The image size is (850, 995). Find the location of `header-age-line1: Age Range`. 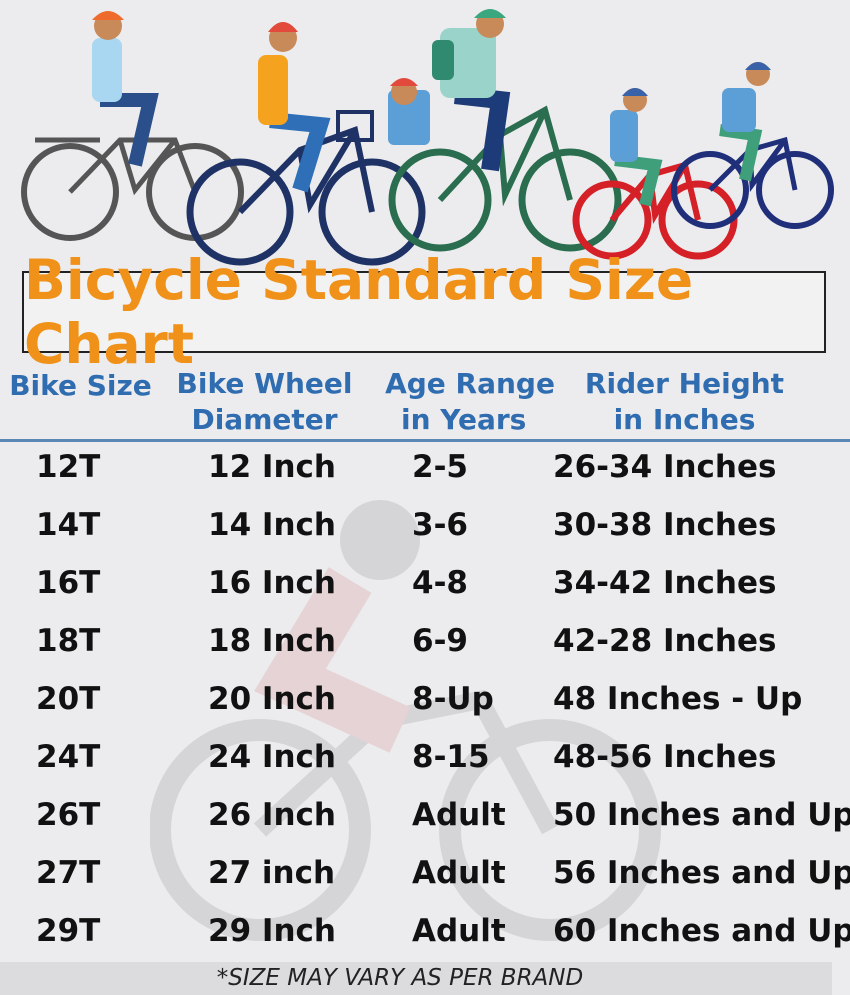

header-age-line1: Age Range is located at coordinates (470, 383).